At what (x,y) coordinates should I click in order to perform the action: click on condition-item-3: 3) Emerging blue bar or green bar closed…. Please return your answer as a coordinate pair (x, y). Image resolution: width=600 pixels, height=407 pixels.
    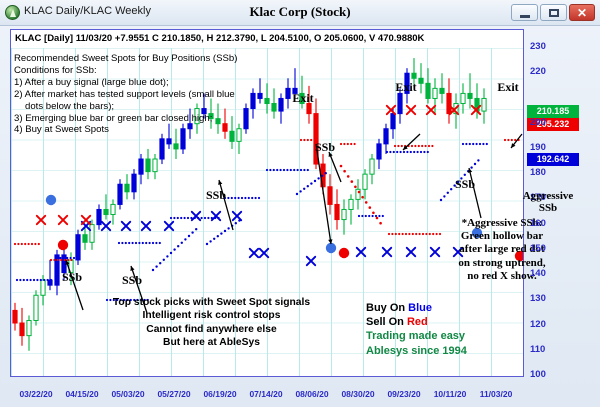
    Looking at the image, I should click on (113, 118).